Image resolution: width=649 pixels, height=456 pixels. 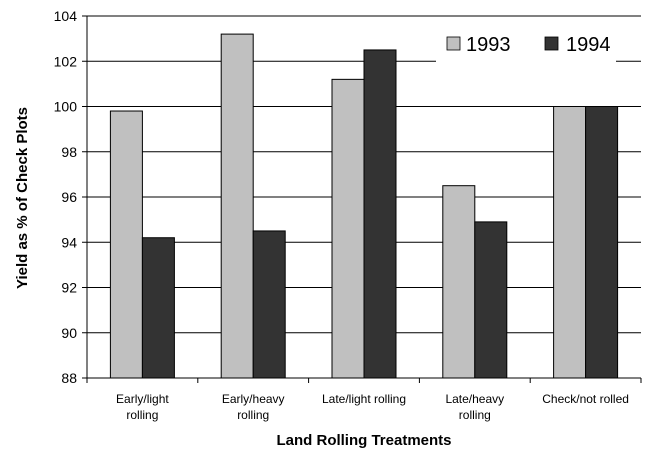 I want to click on x-axis-title: Land Rolling Treatments, so click(x=363, y=440).